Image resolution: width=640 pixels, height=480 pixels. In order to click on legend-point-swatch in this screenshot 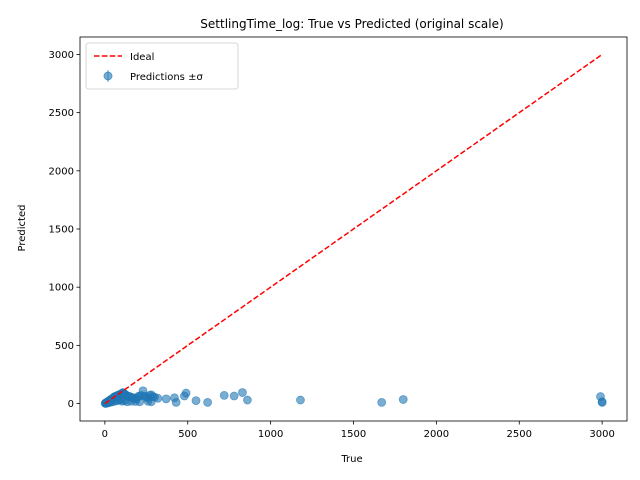, I will do `click(108, 76)`.